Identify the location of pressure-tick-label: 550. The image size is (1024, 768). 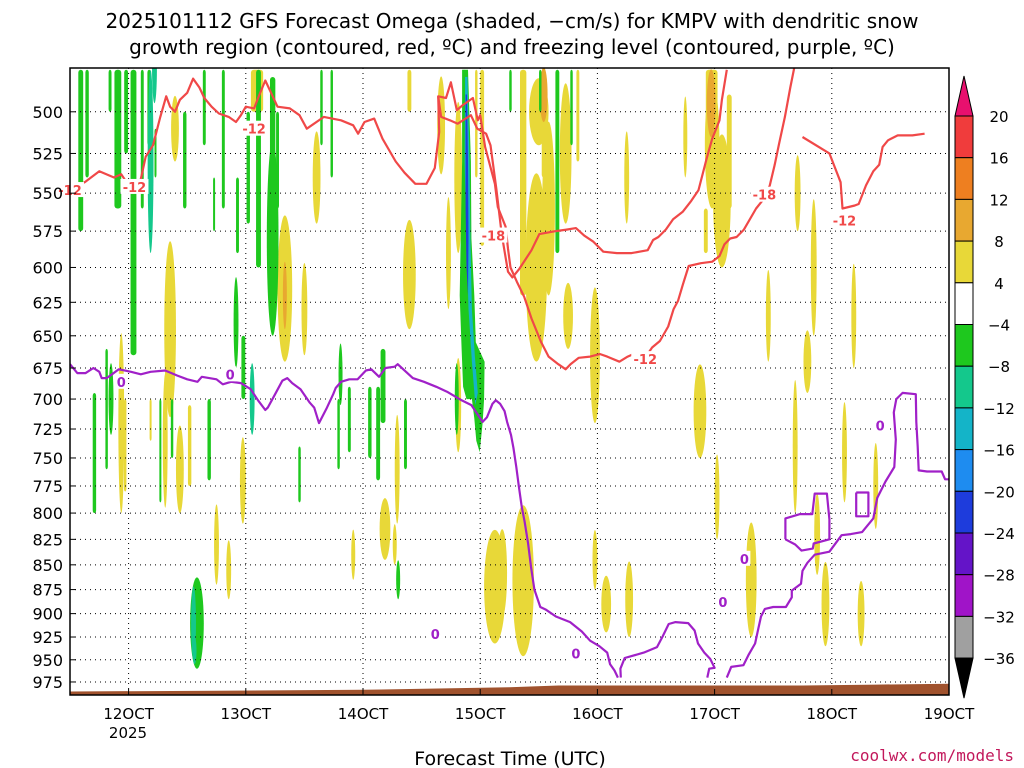
(47, 193).